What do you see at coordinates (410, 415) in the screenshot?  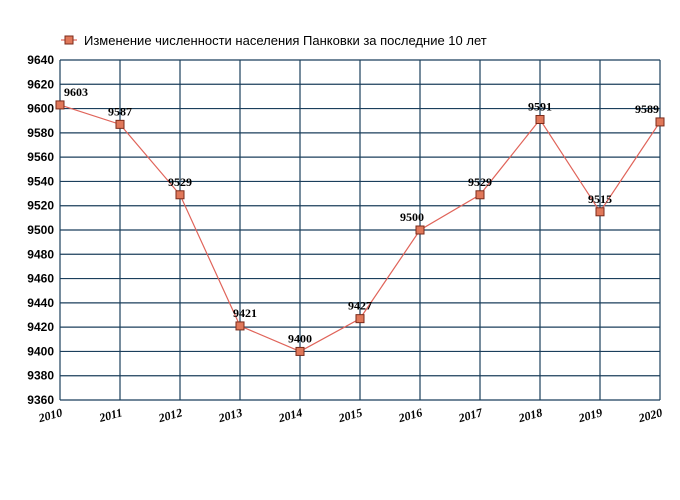 I see `x-tick-label: 2016` at bounding box center [410, 415].